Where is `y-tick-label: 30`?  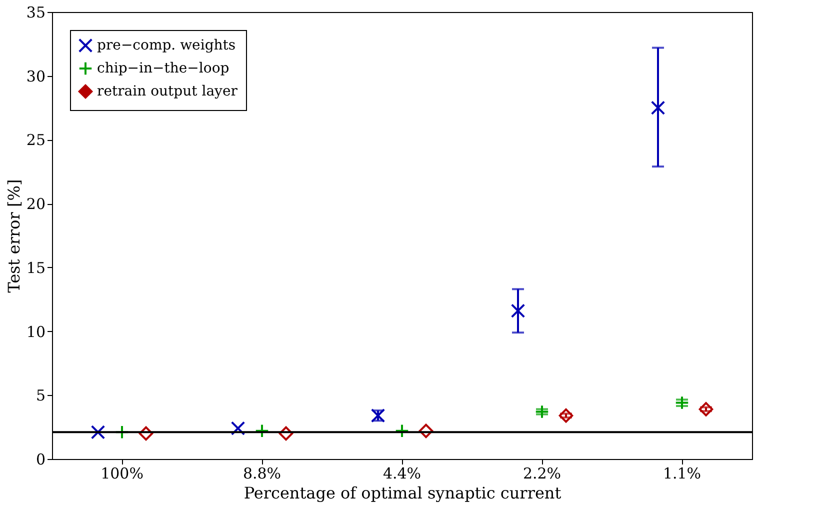 y-tick-label: 30 is located at coordinates (36, 76).